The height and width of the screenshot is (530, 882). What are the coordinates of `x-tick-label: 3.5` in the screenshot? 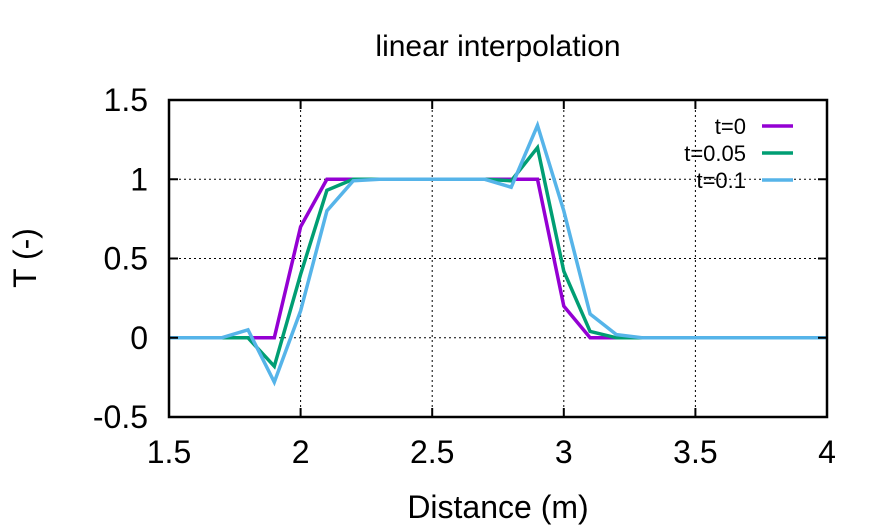 It's located at (695, 452).